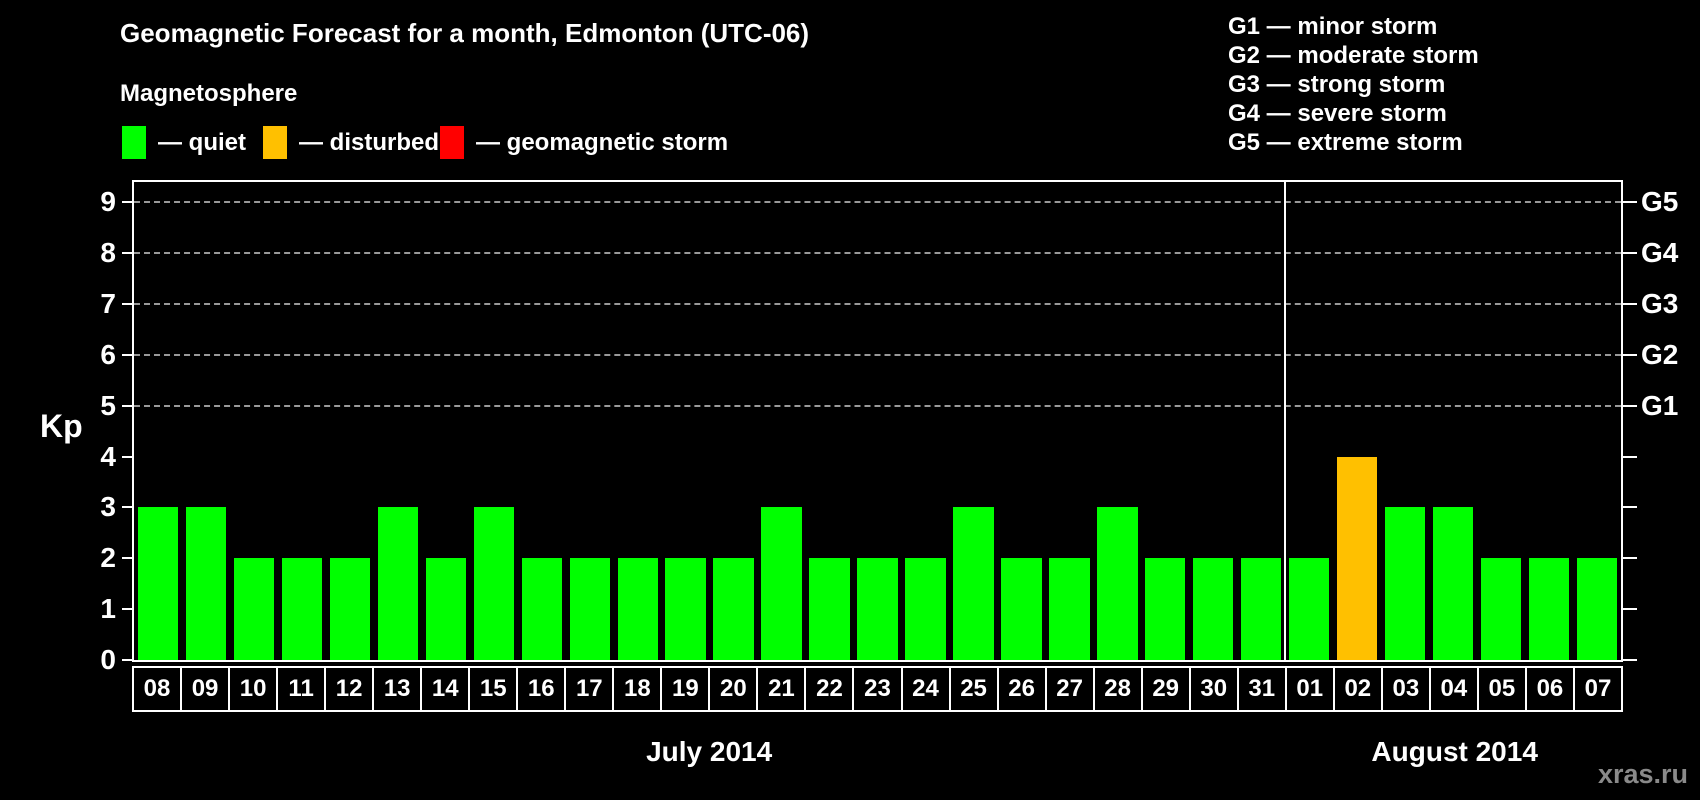 The width and height of the screenshot is (1700, 800). Describe the element at coordinates (781, 689) in the screenshot. I see `date-cell: 21` at that location.